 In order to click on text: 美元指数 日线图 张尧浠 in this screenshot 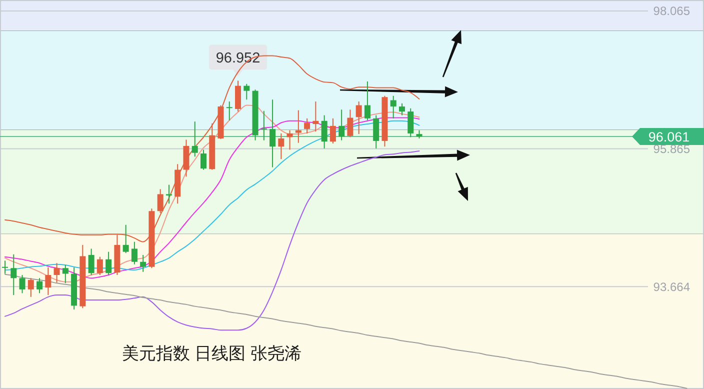, I will do `click(212, 353)`.